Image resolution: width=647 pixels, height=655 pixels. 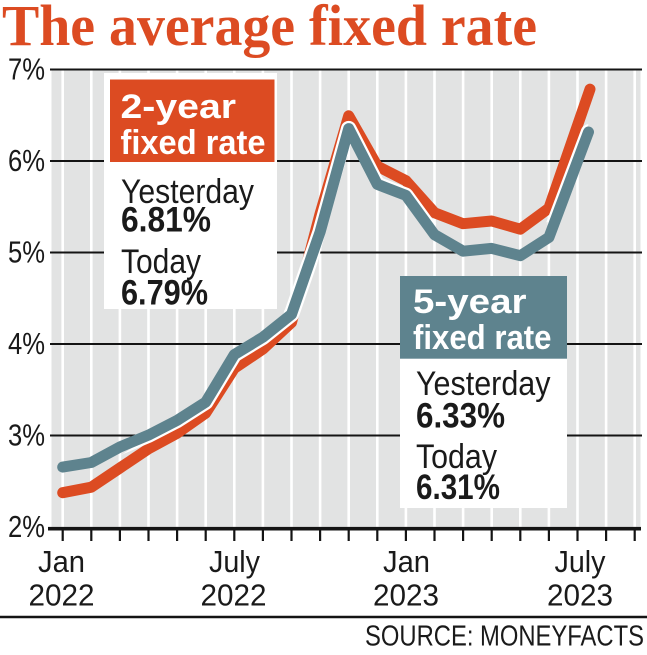 I want to click on svg-text: 7%, so click(x=26, y=69).